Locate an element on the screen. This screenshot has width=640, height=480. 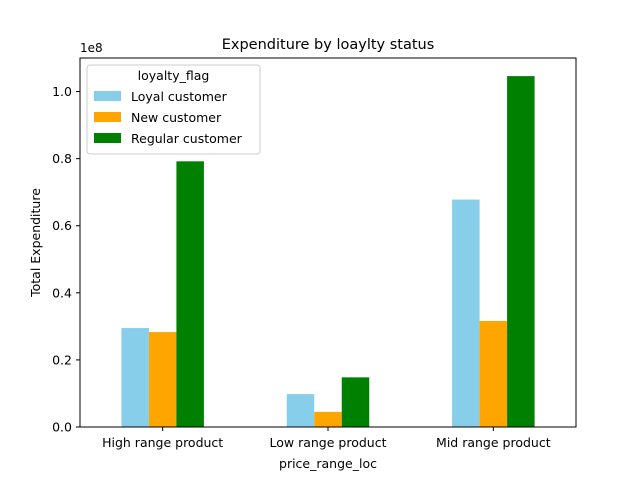
y-axis: 0.0 0.2 0.4 0.6 0.8 1.0 is located at coordinates (66, 259).